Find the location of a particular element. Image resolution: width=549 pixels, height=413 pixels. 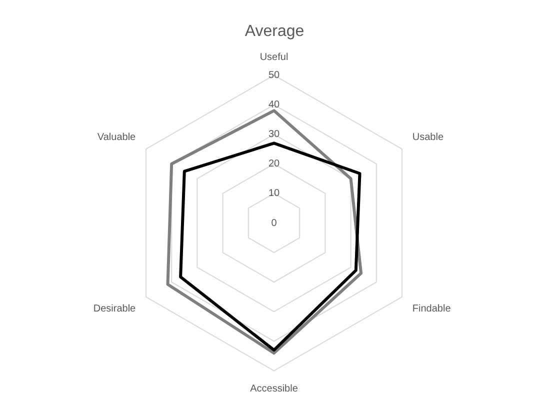

y-tick-label: 40 is located at coordinates (274, 105).